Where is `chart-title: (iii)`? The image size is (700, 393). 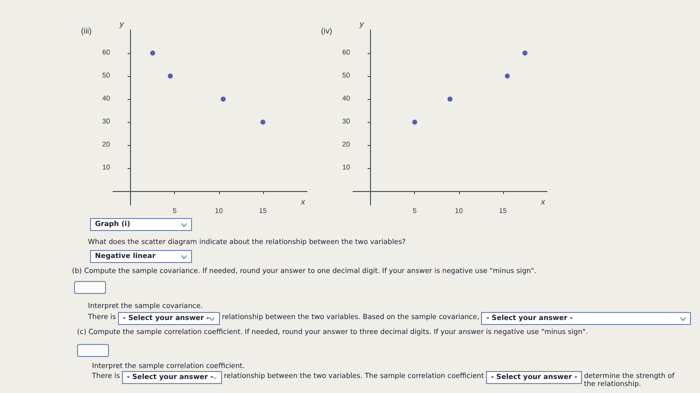 chart-title: (iii) is located at coordinates (86, 31).